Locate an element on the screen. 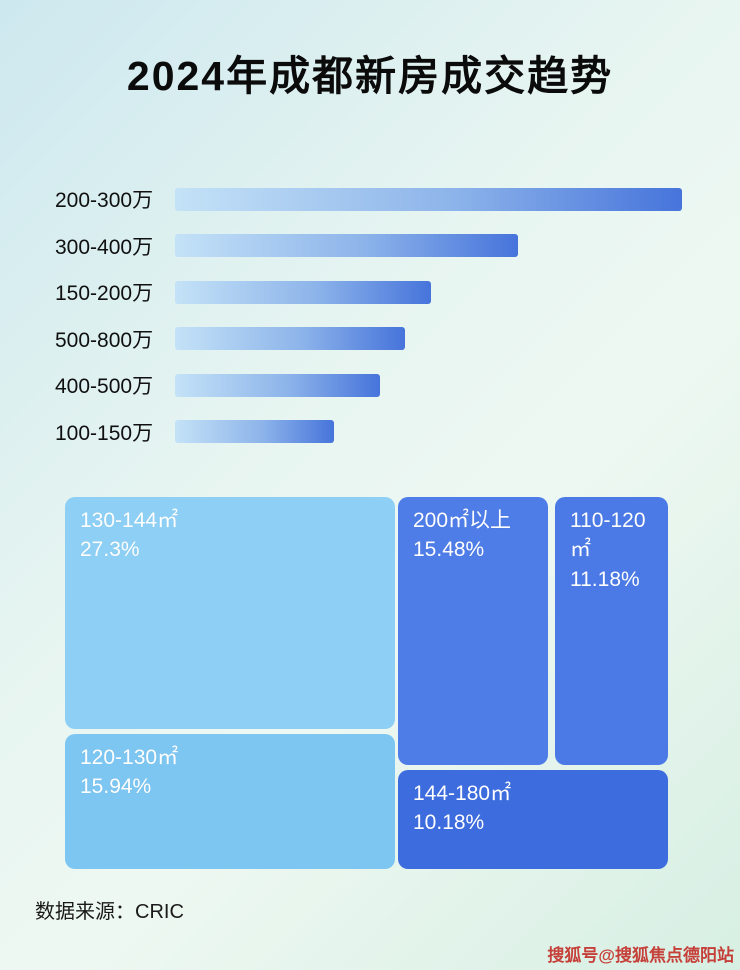 This screenshot has width=740, height=970. block-label: 120-130㎡ is located at coordinates (129, 757).